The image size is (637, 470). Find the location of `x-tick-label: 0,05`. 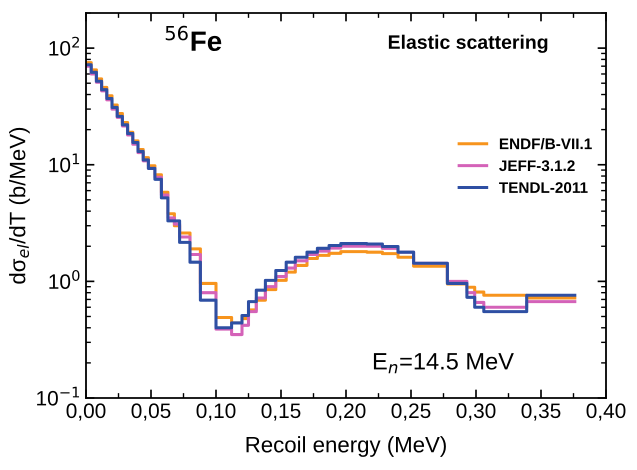

x-tick-label: 0,05 is located at coordinates (151, 412).